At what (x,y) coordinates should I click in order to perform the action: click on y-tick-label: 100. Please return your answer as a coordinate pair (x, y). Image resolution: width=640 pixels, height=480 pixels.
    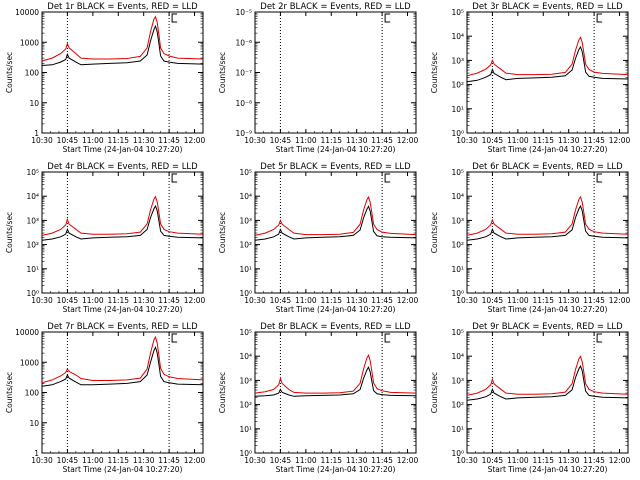
    Looking at the image, I should click on (32, 73).